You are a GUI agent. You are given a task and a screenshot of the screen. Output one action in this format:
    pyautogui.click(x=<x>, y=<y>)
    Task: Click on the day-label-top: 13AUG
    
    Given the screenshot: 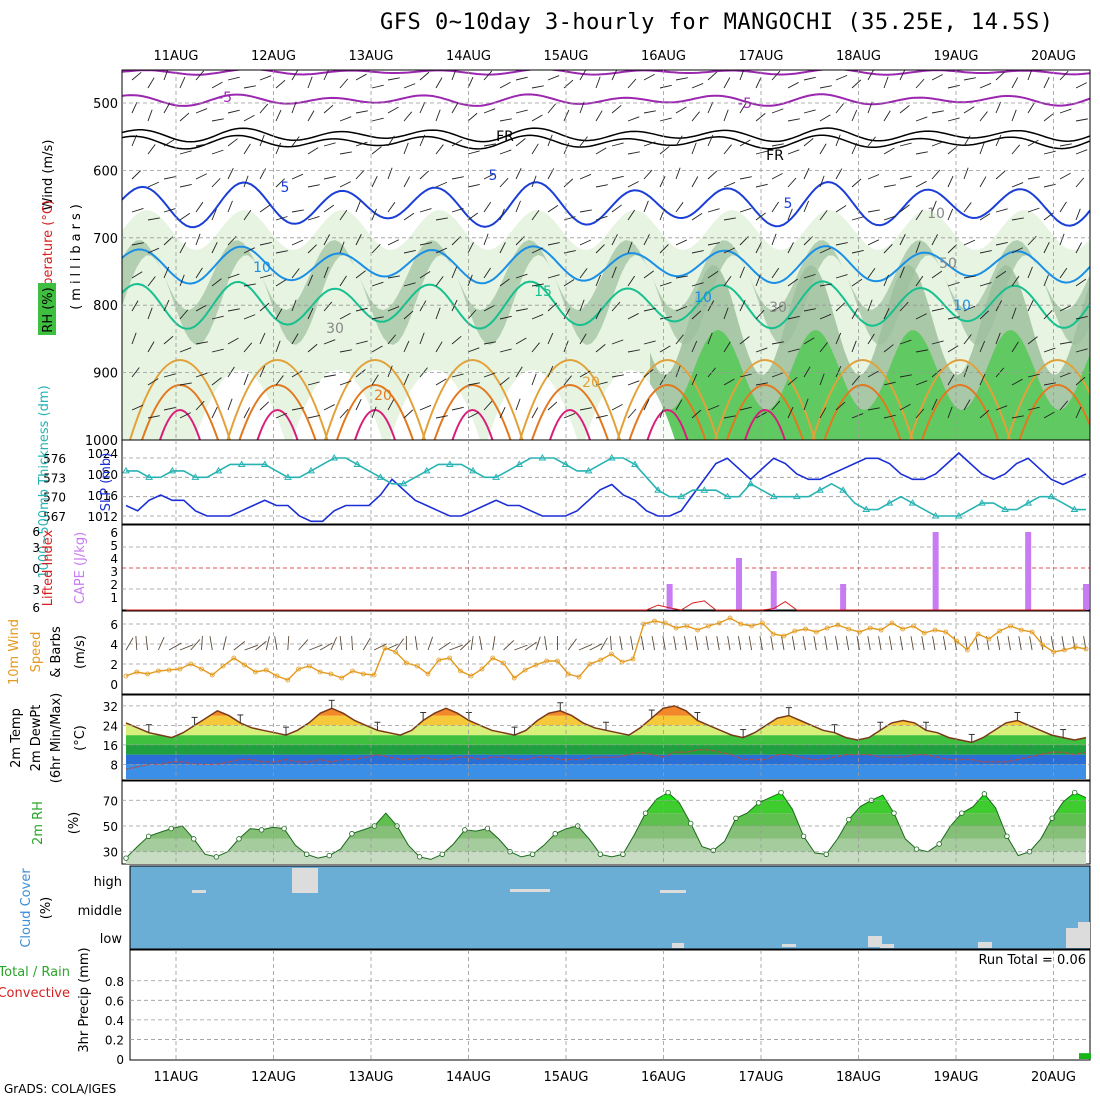 What is the action you would take?
    pyautogui.click(x=370, y=56)
    